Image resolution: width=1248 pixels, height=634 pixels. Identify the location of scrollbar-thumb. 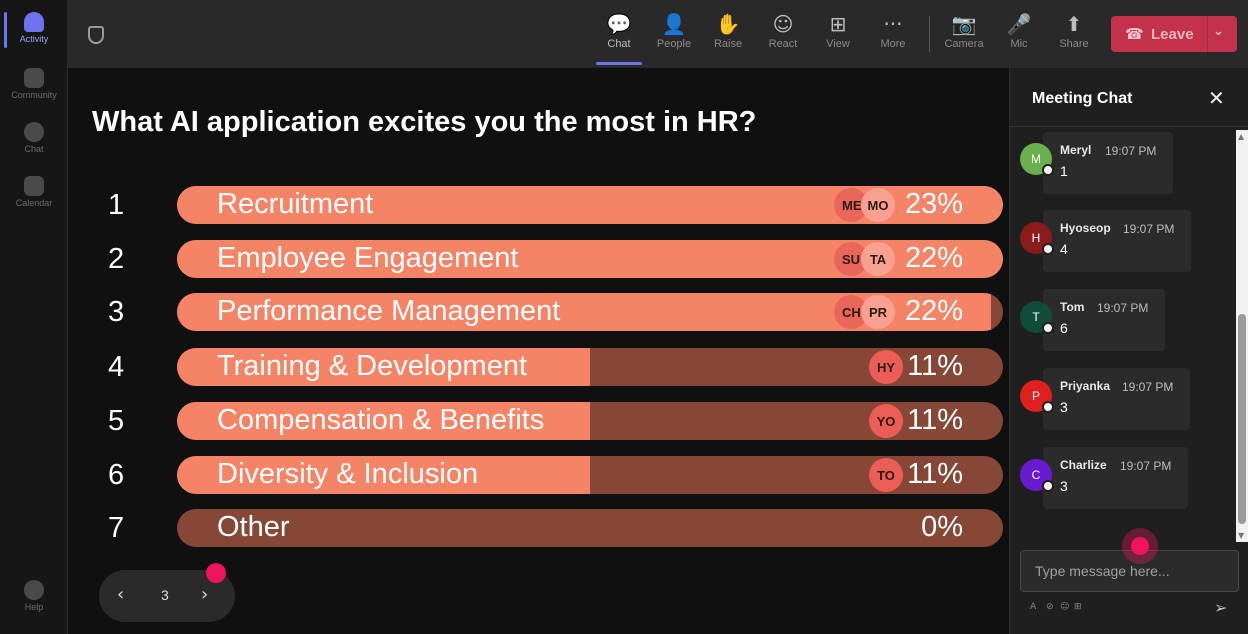
(1242, 419).